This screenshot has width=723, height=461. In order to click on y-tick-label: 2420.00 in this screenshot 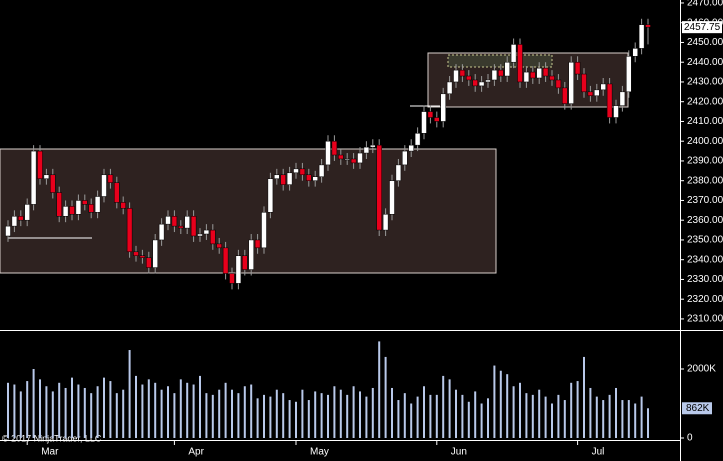, I will do `click(705, 101)`.